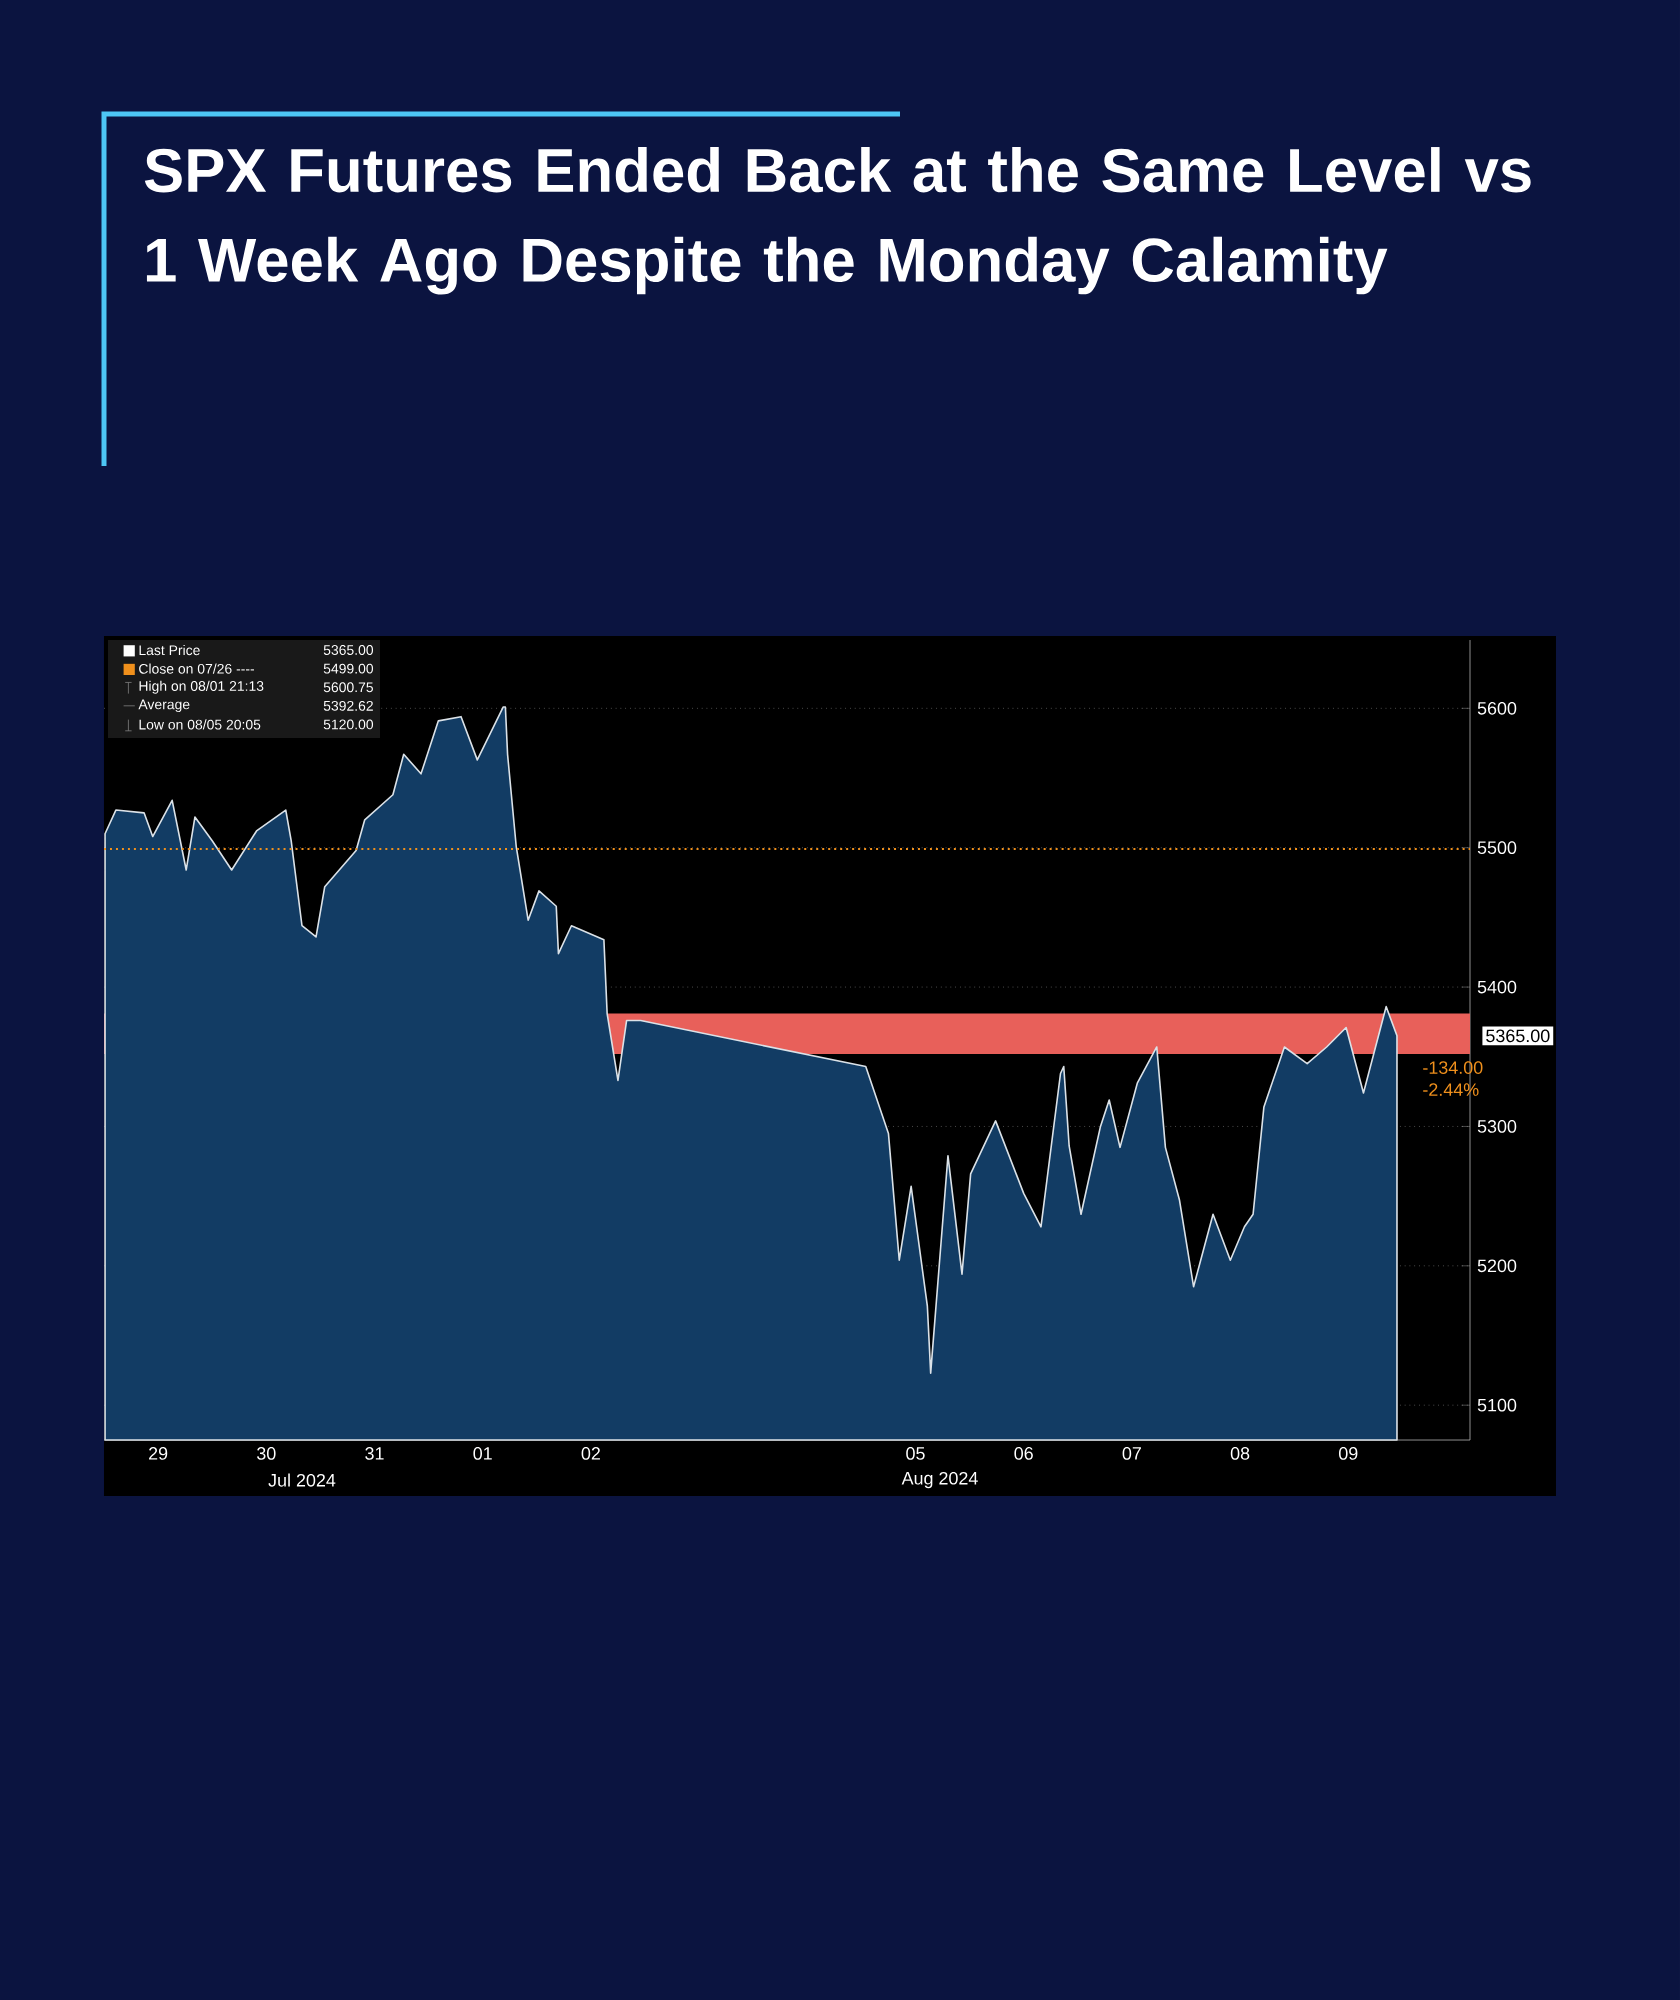 The height and width of the screenshot is (2000, 1680). What do you see at coordinates (1453, 1067) in the screenshot?
I see `annotation: -134.00` at bounding box center [1453, 1067].